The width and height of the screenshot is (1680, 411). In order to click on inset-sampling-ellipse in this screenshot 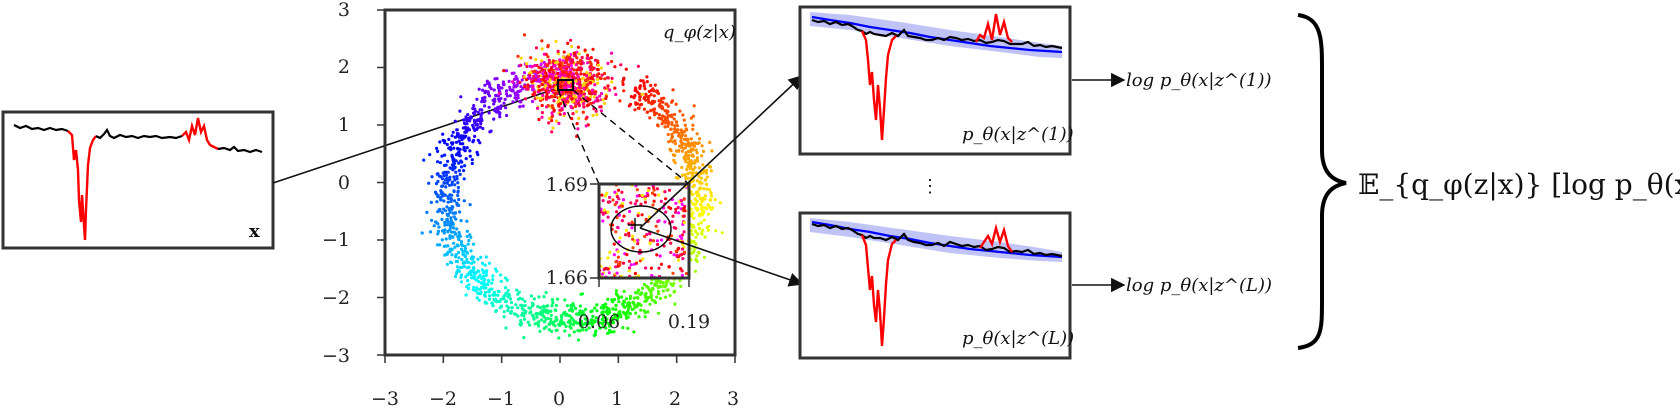, I will do `click(641, 229)`.